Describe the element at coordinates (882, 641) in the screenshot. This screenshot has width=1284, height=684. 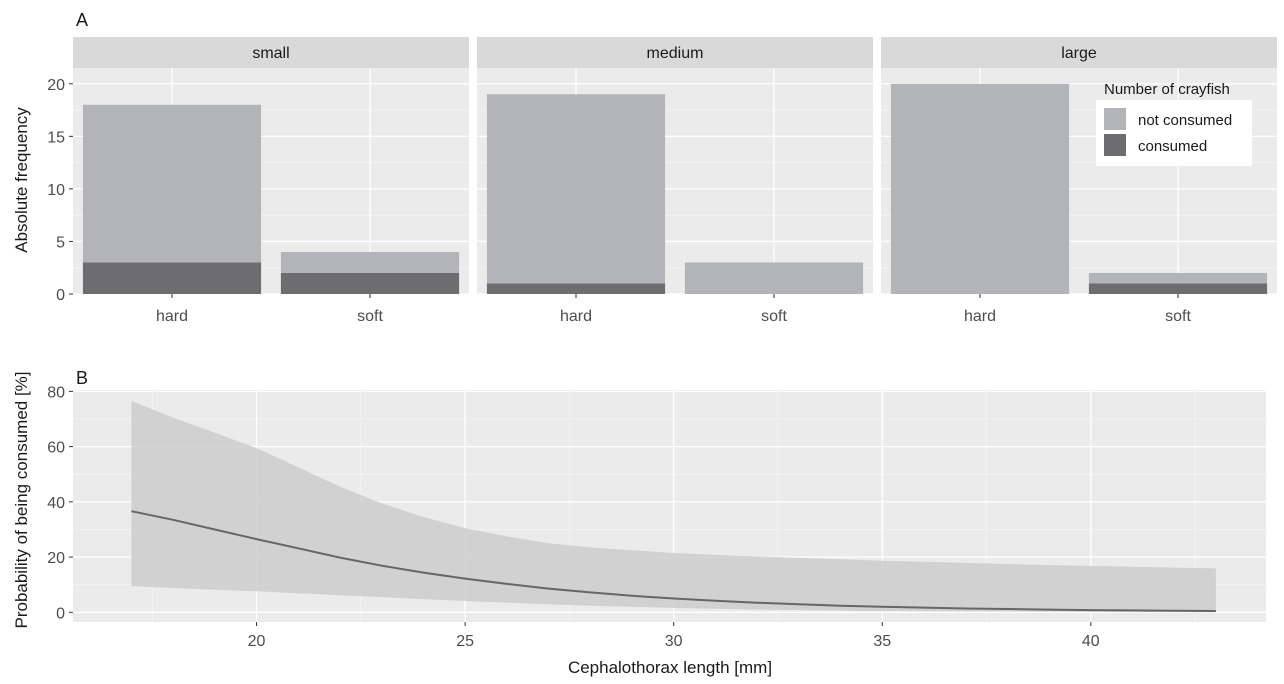
I see `x-tick-label: 35` at that location.